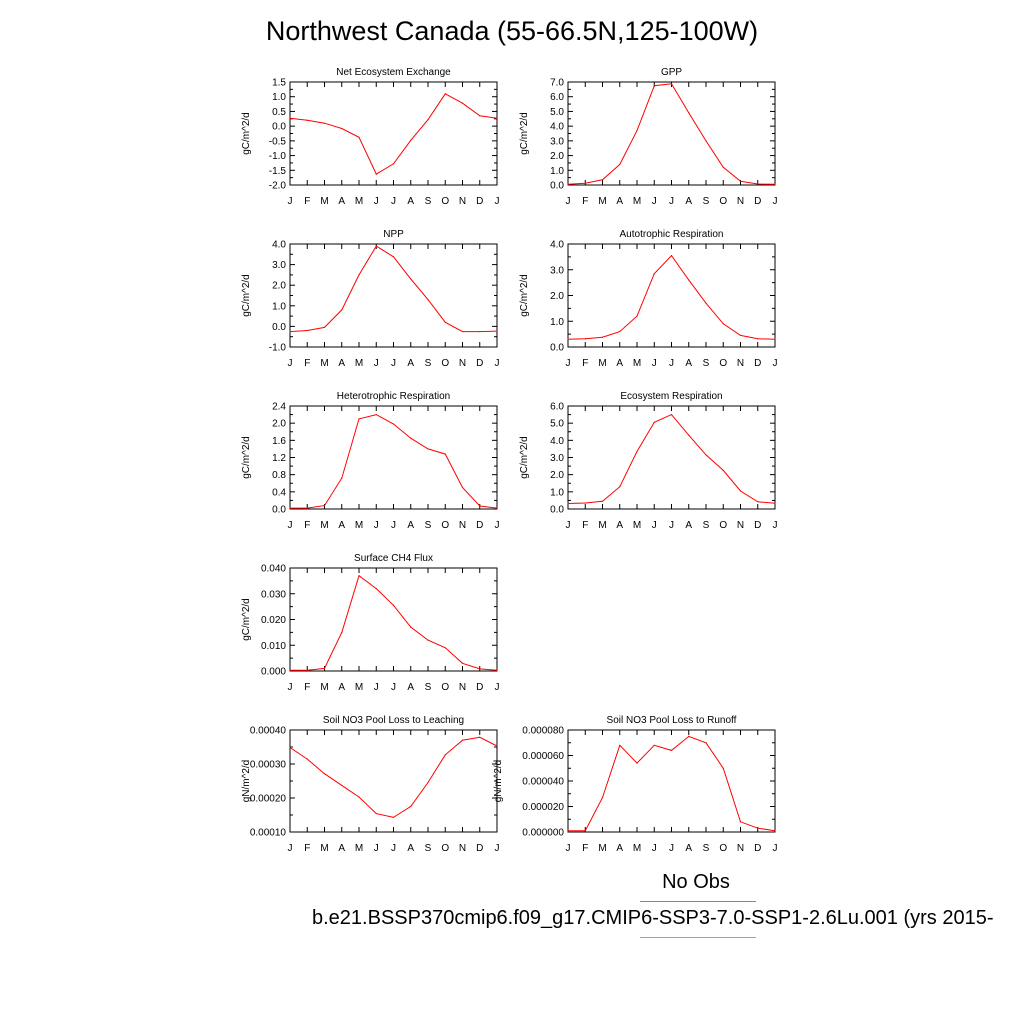 This screenshot has width=1024, height=1024. What do you see at coordinates (393, 720) in the screenshot?
I see `panel-title: Soil NO3 Pool Loss to Leaching` at bounding box center [393, 720].